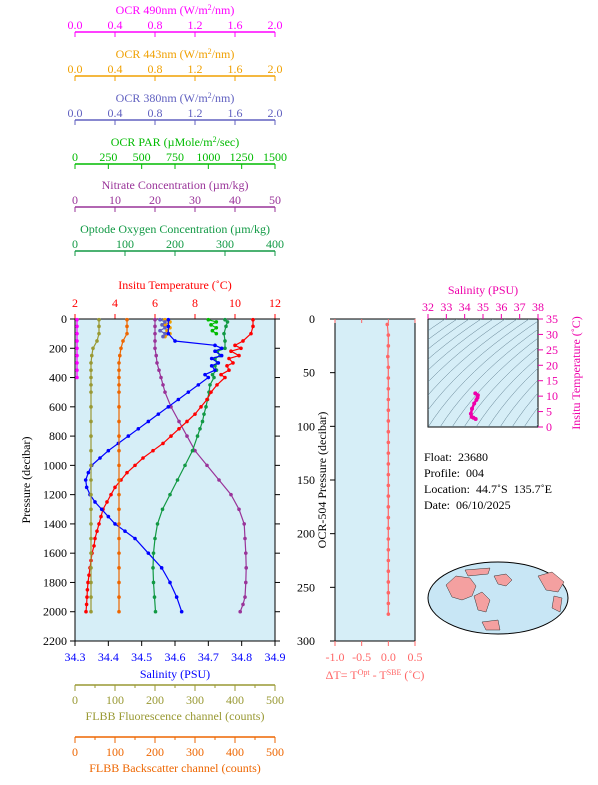 The width and height of the screenshot is (598, 785). What do you see at coordinates (115, 69) in the screenshot?
I see `ocr443-tick-label: 0.4` at bounding box center [115, 69].